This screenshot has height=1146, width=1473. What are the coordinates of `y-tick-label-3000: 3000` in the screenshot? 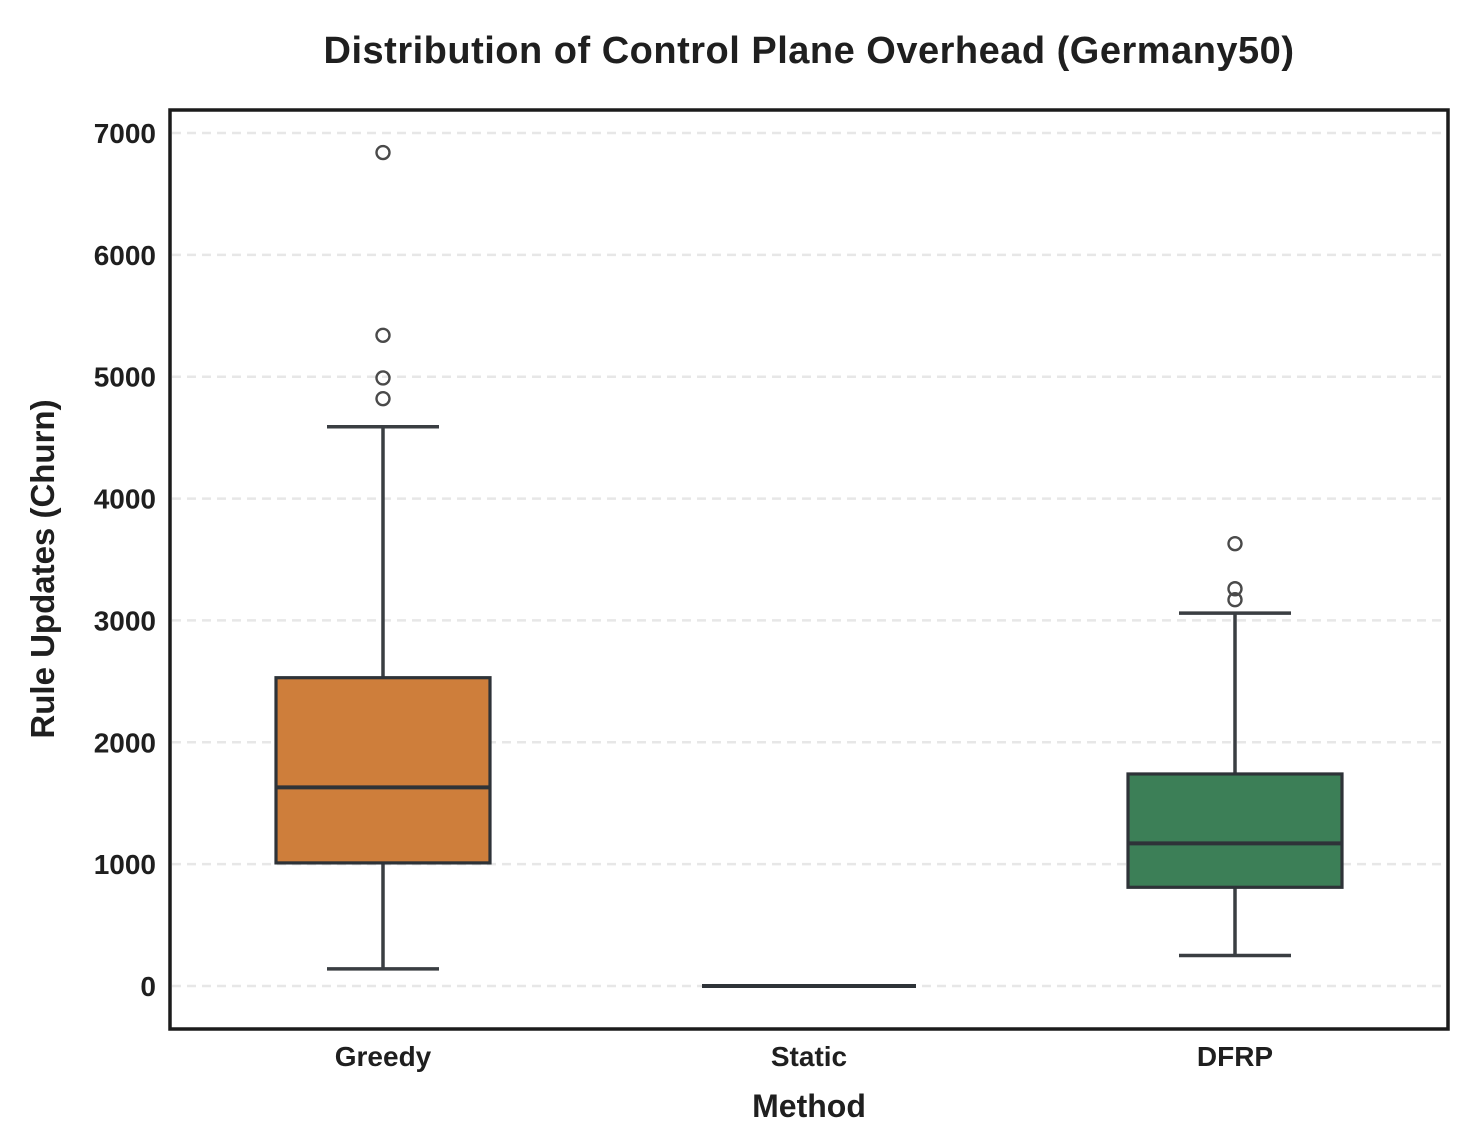 It's located at (125, 620).